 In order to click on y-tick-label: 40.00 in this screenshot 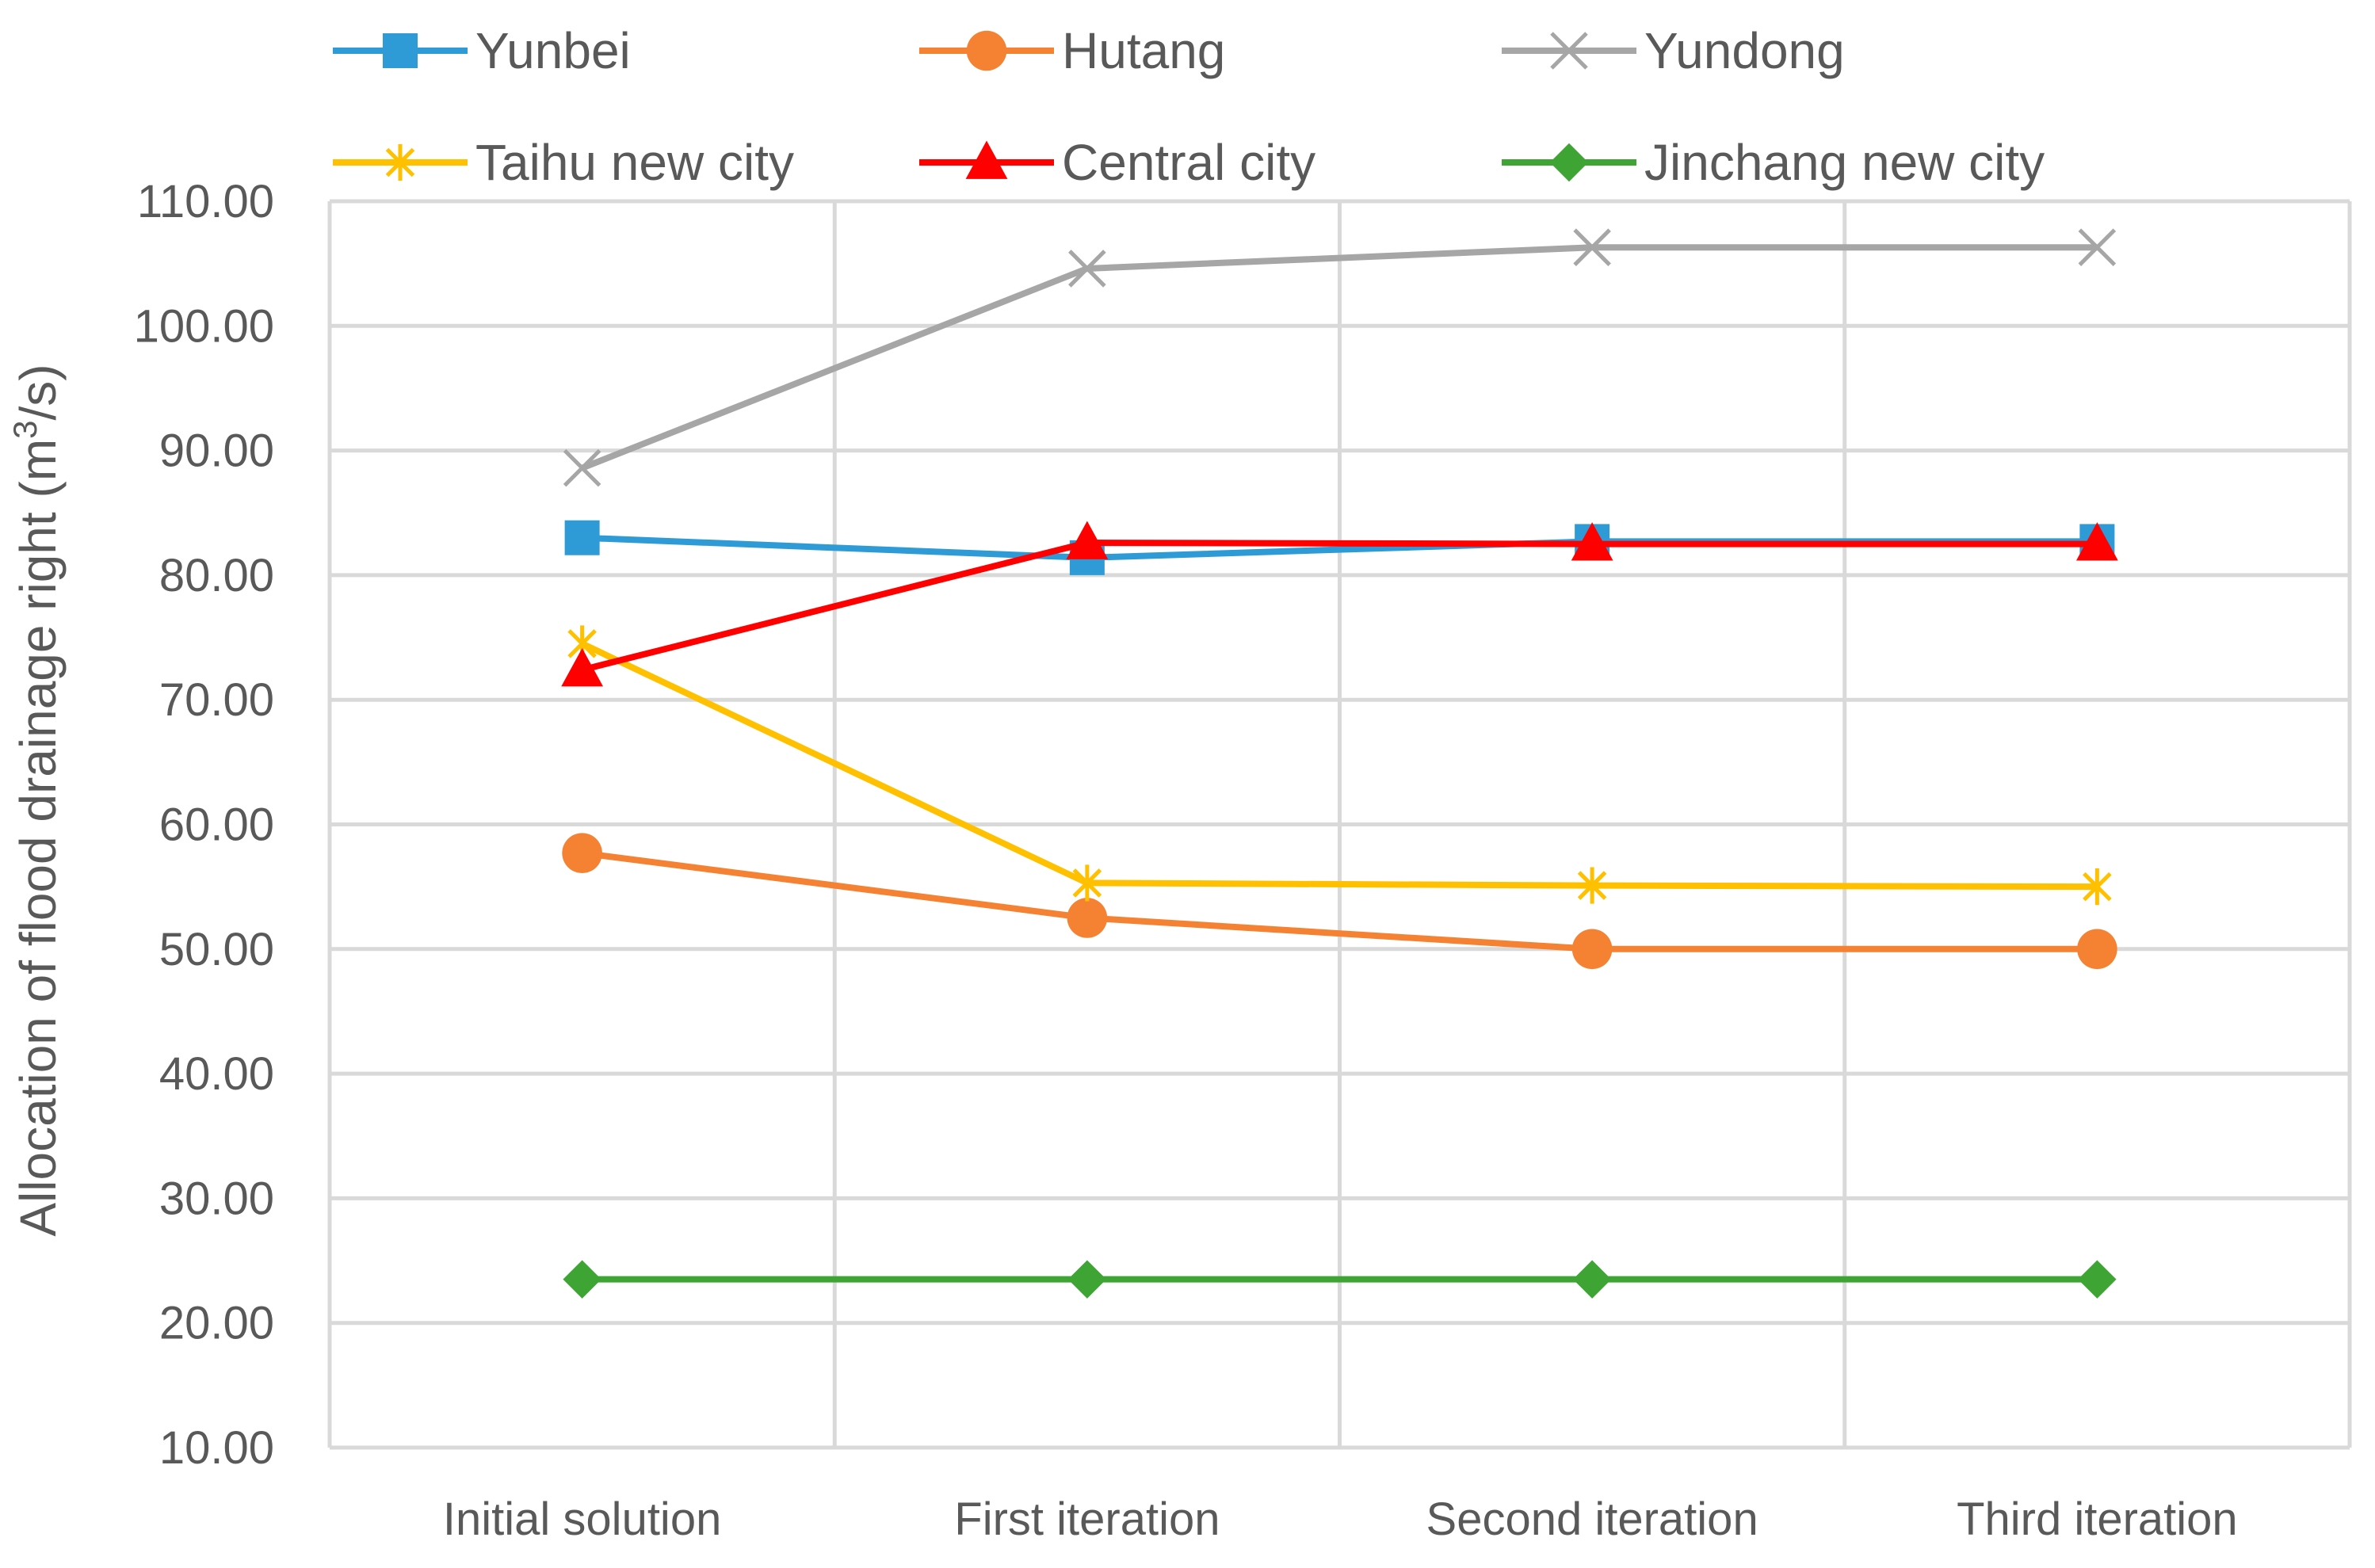, I will do `click(216, 1074)`.